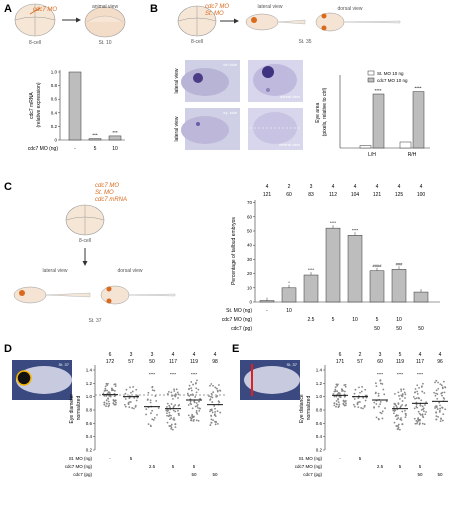  I want to click on chart-d-table-cell: -, so click(110, 458).